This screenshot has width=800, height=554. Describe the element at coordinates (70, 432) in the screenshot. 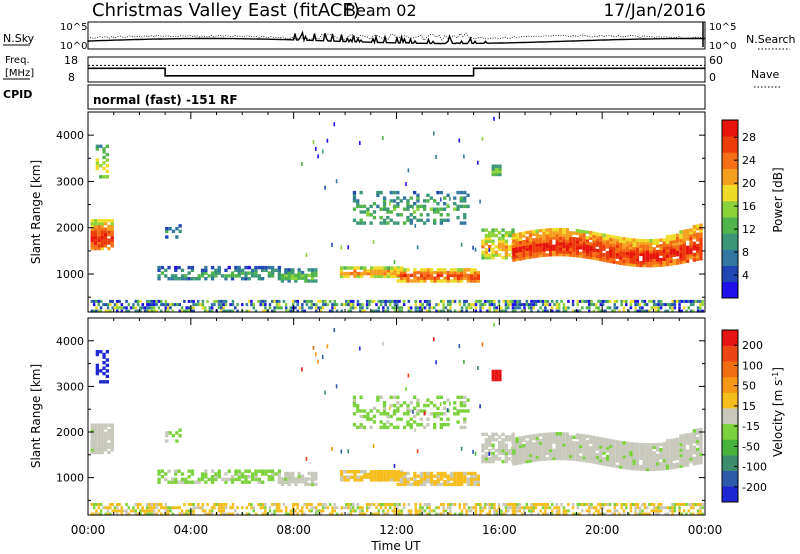

I see `range-tick-label: 2000` at that location.